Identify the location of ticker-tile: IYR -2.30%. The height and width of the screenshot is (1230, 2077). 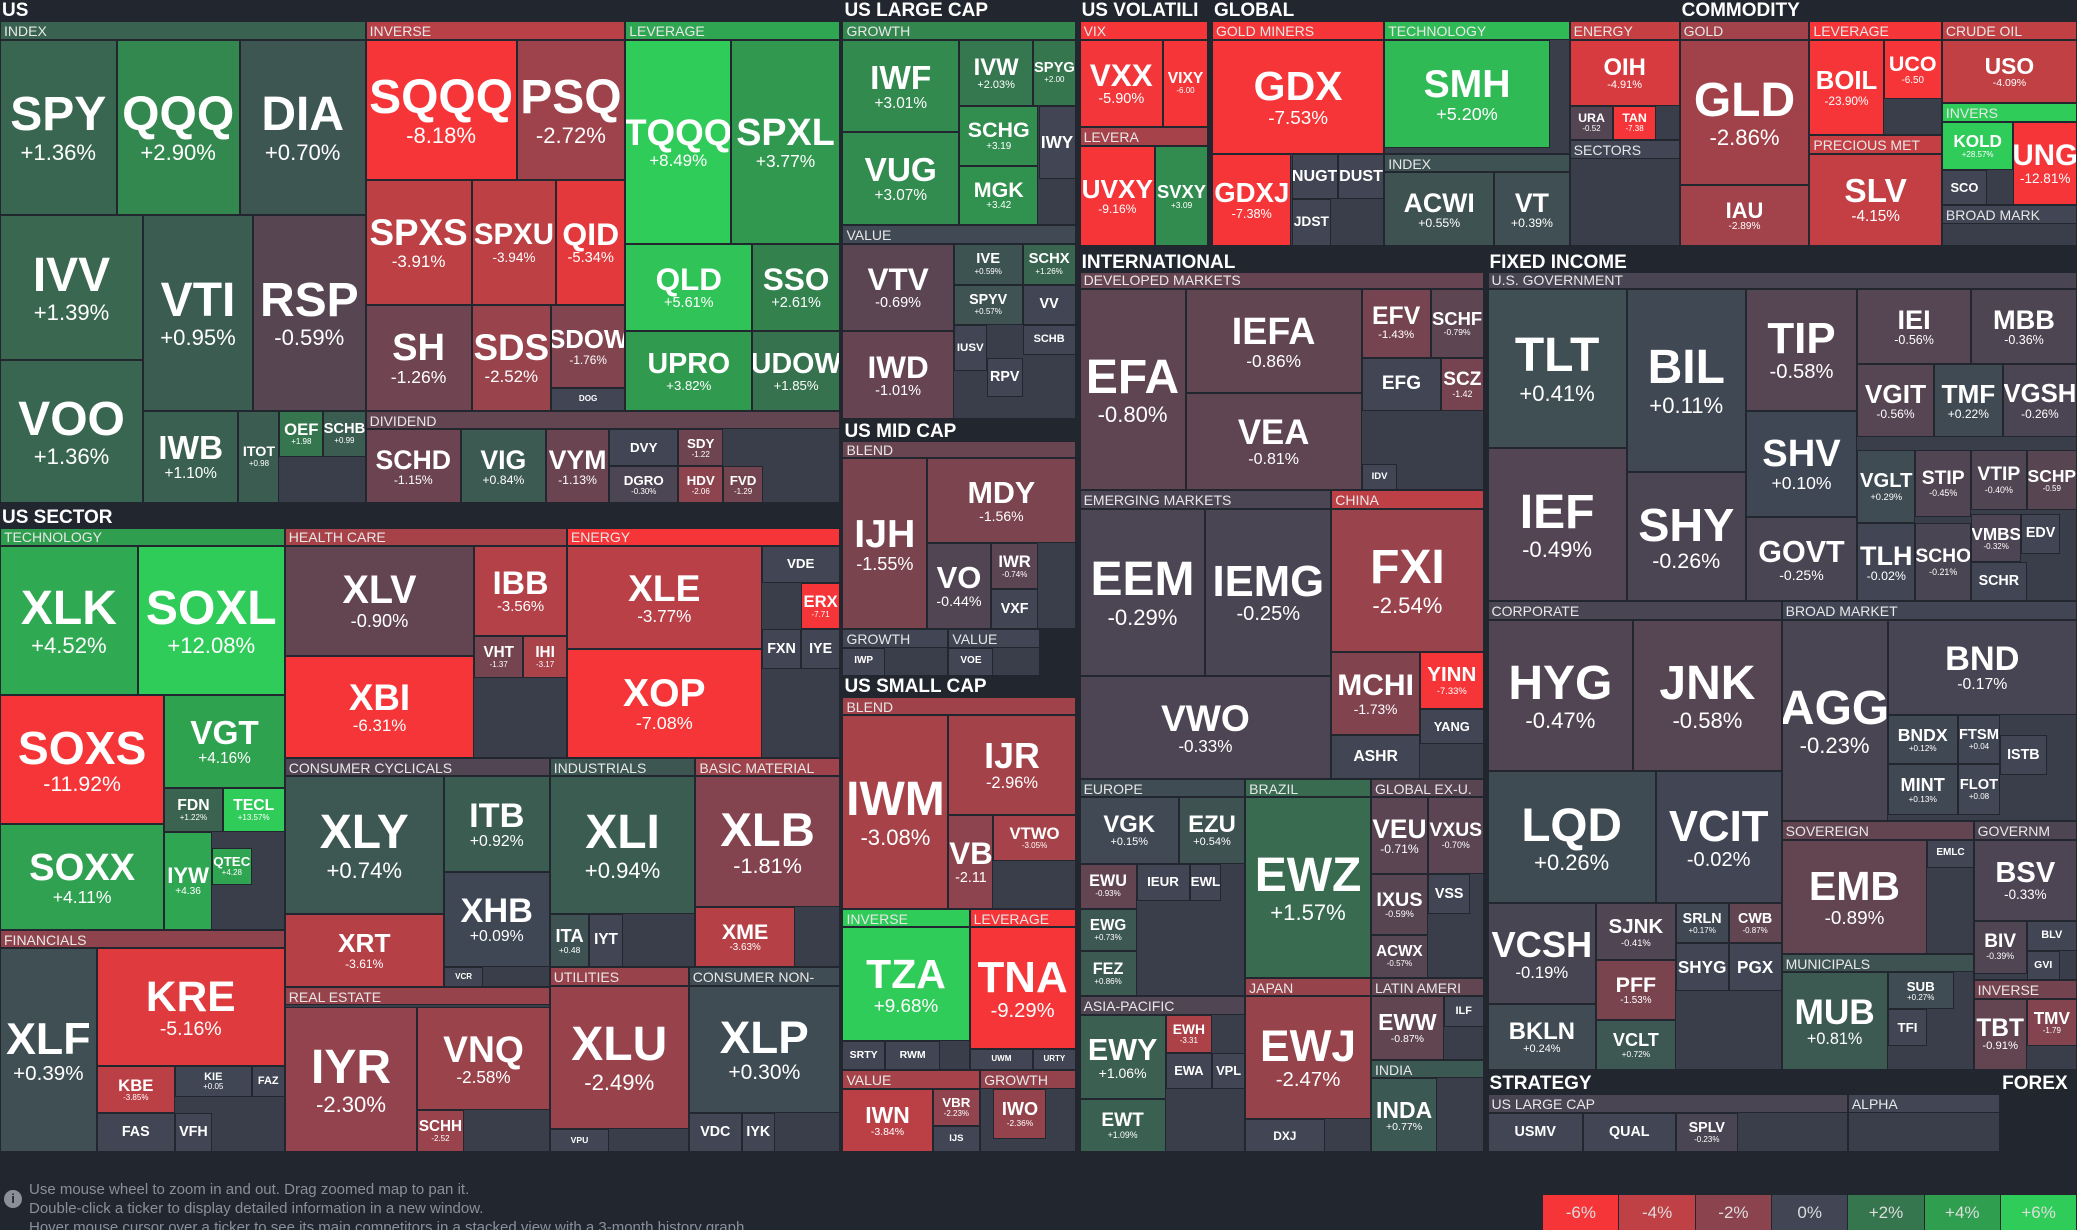
(351, 1079).